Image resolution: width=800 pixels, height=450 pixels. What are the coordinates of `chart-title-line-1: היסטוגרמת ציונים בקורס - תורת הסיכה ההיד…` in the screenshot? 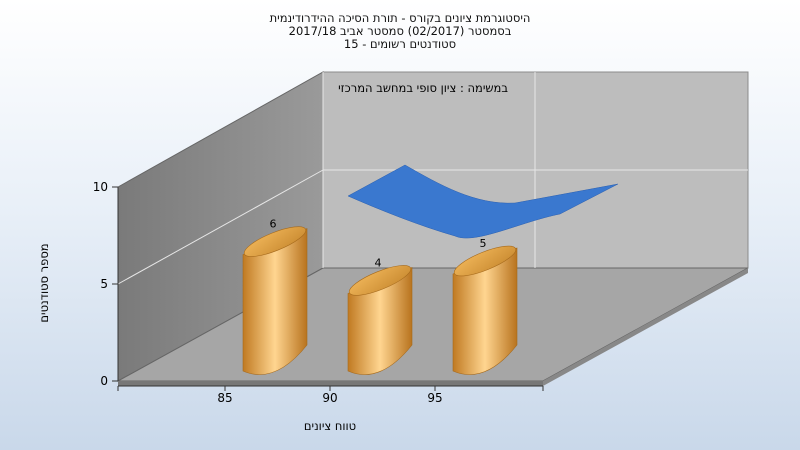 It's located at (400, 18).